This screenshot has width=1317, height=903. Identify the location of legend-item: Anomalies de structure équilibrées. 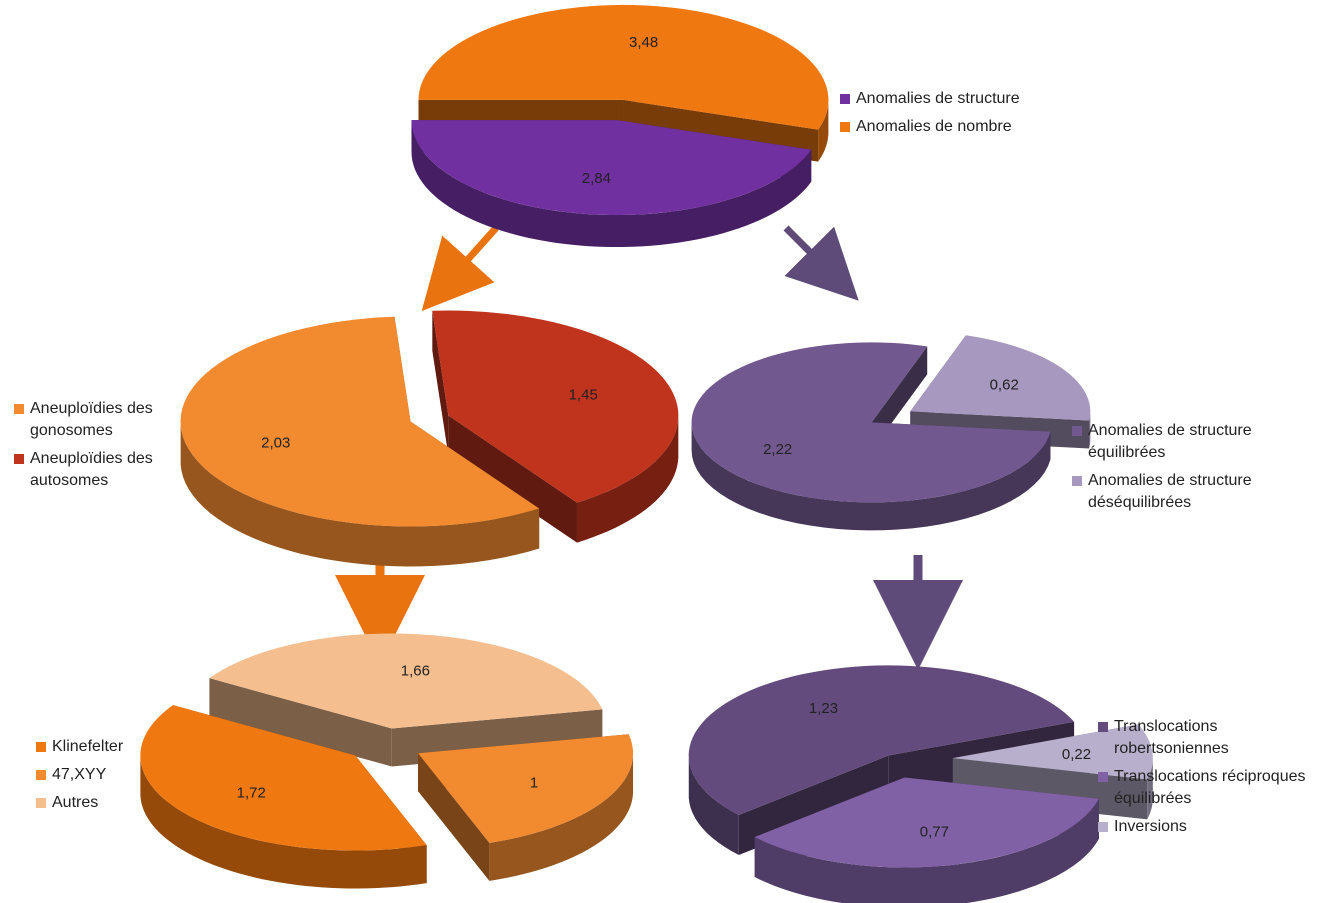
(1177, 442).